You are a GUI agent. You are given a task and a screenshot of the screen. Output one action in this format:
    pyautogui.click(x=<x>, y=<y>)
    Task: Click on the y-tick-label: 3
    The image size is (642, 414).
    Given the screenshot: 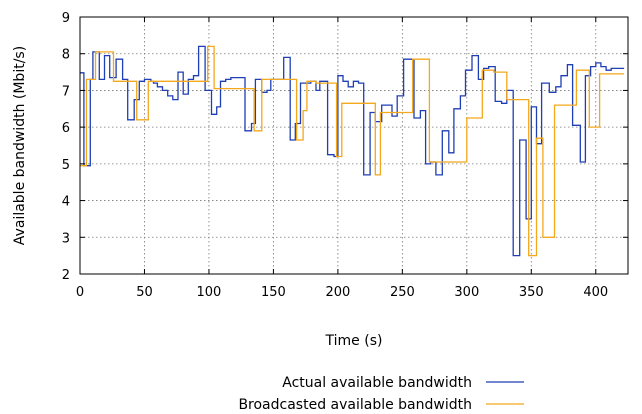 What is the action you would take?
    pyautogui.click(x=66, y=238)
    